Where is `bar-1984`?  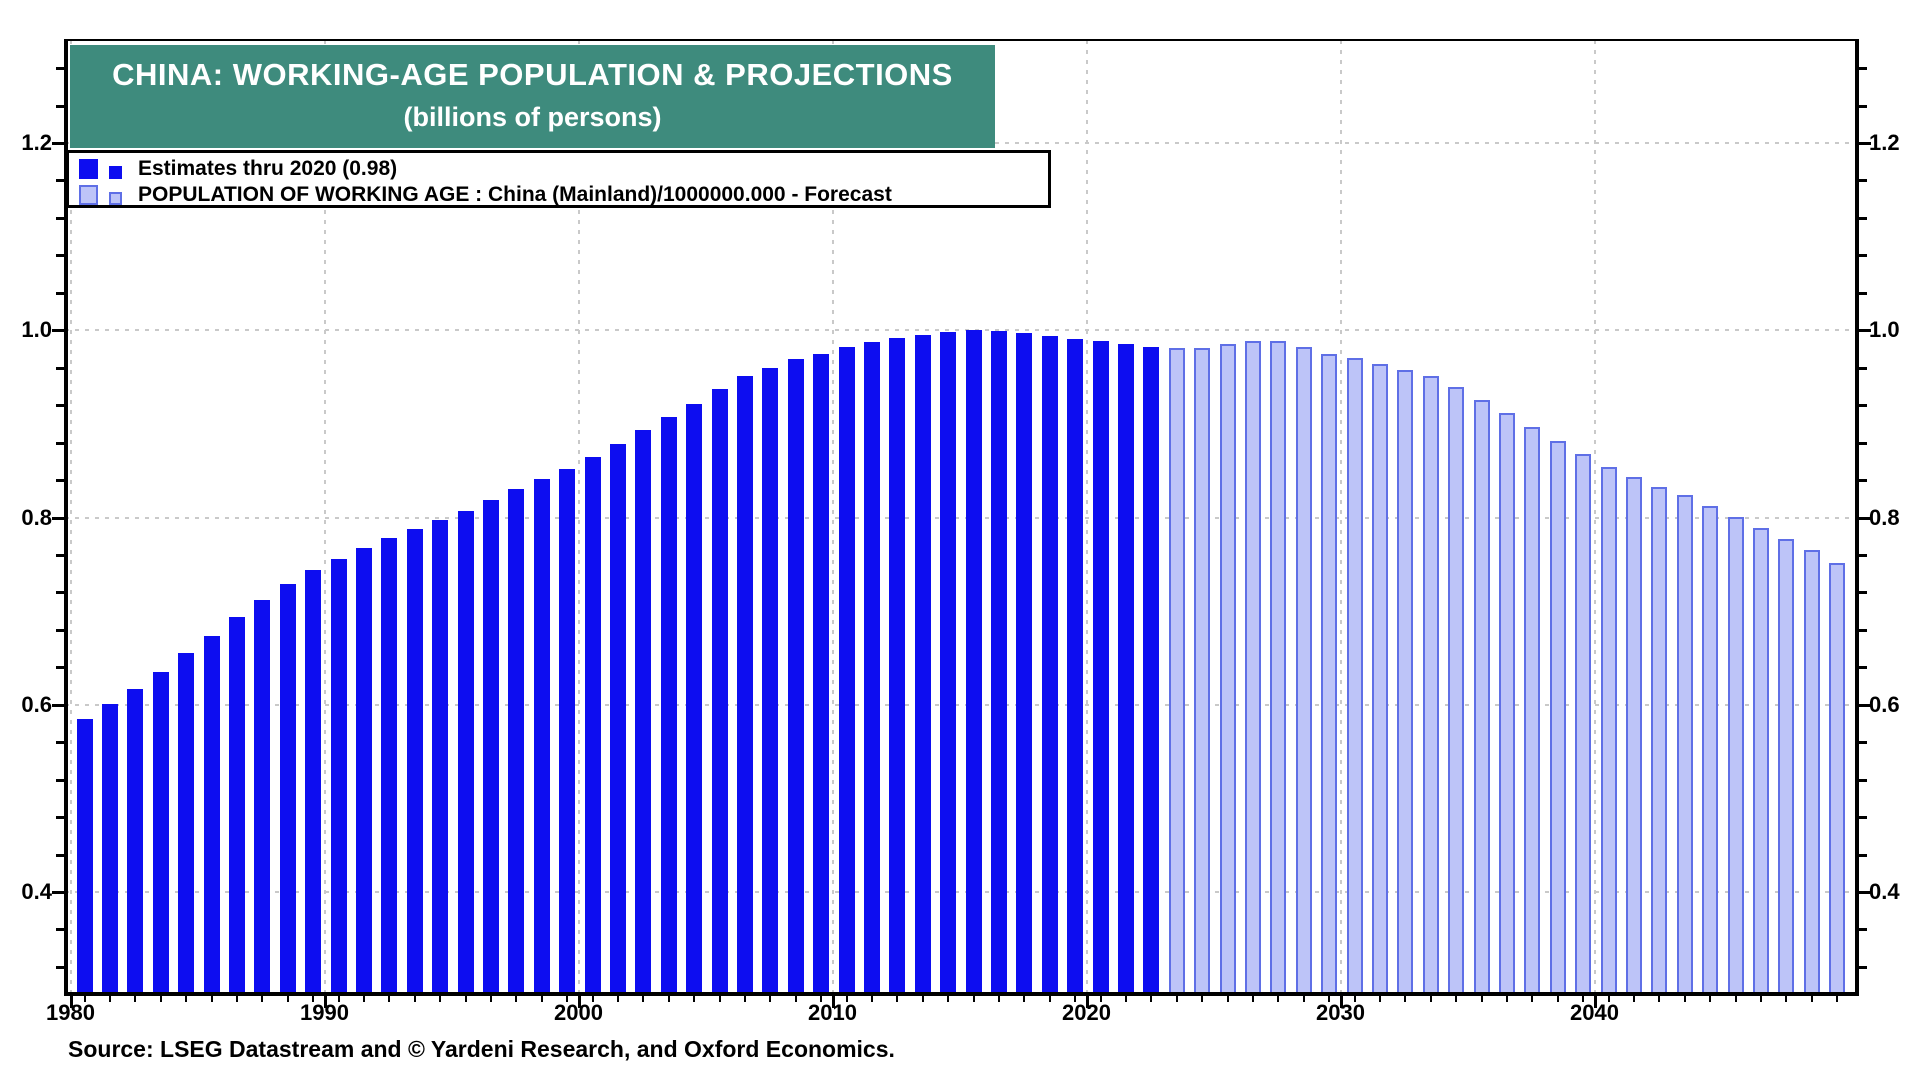
bar-1984 is located at coordinates (186, 824).